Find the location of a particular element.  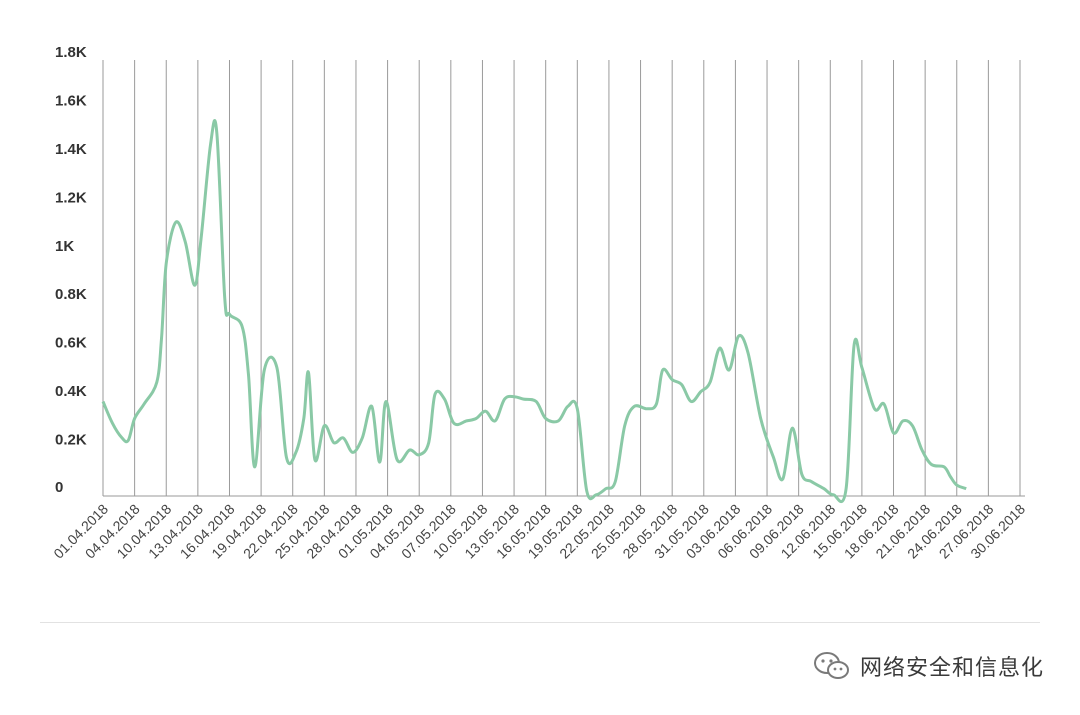

y-tick-label: 0 is located at coordinates (59, 487).